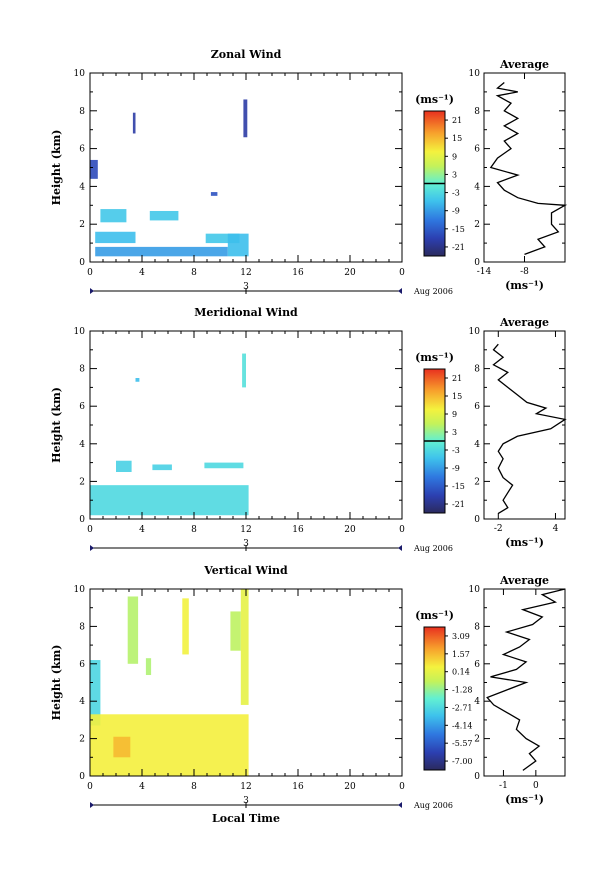  I want to click on y-tick-label: 0, so click(82, 777).